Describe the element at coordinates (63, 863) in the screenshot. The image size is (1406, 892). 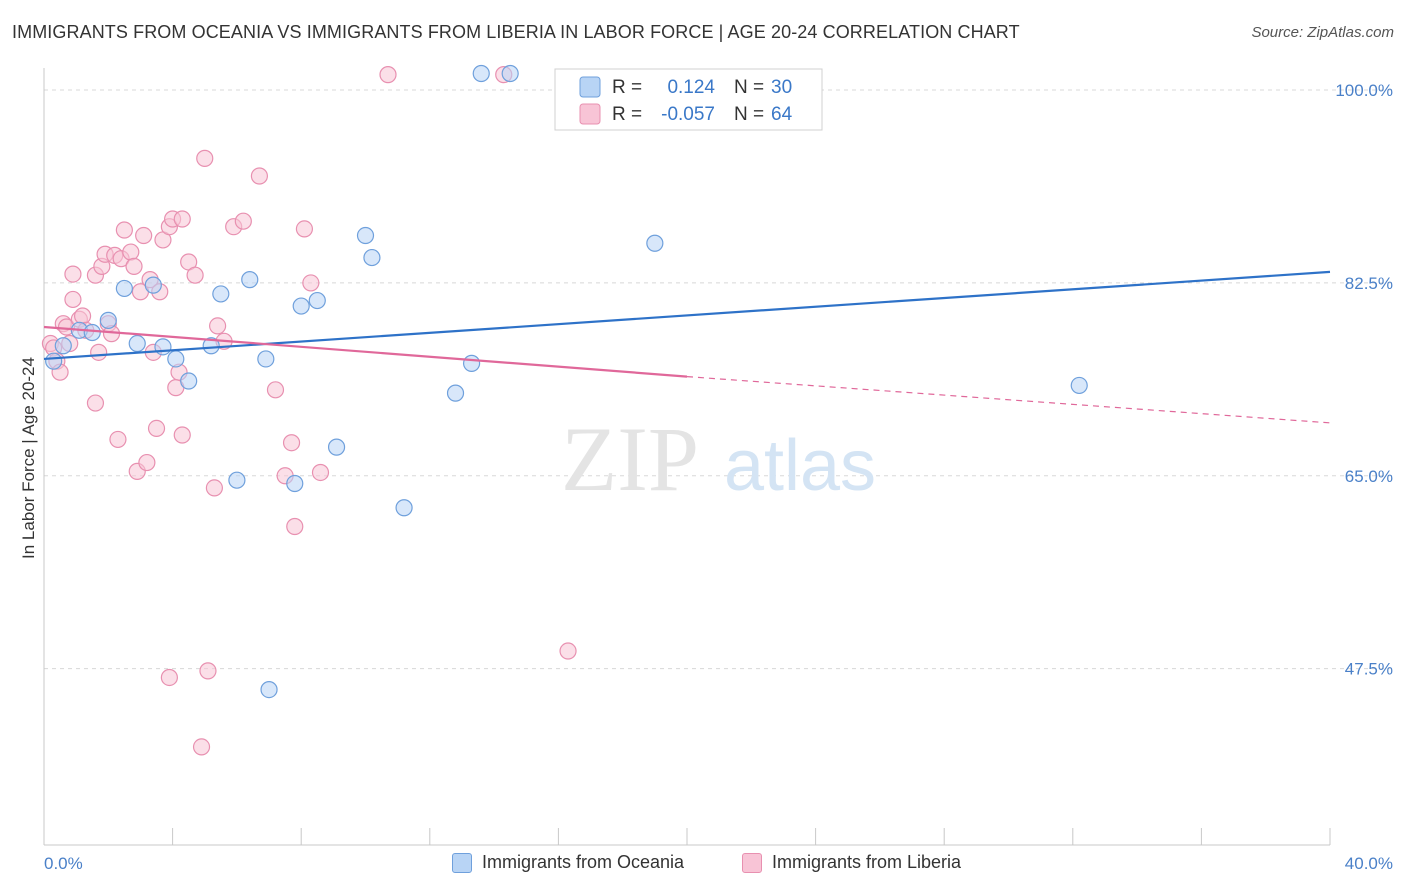
I see `x-tick-label: 0.0%` at that location.